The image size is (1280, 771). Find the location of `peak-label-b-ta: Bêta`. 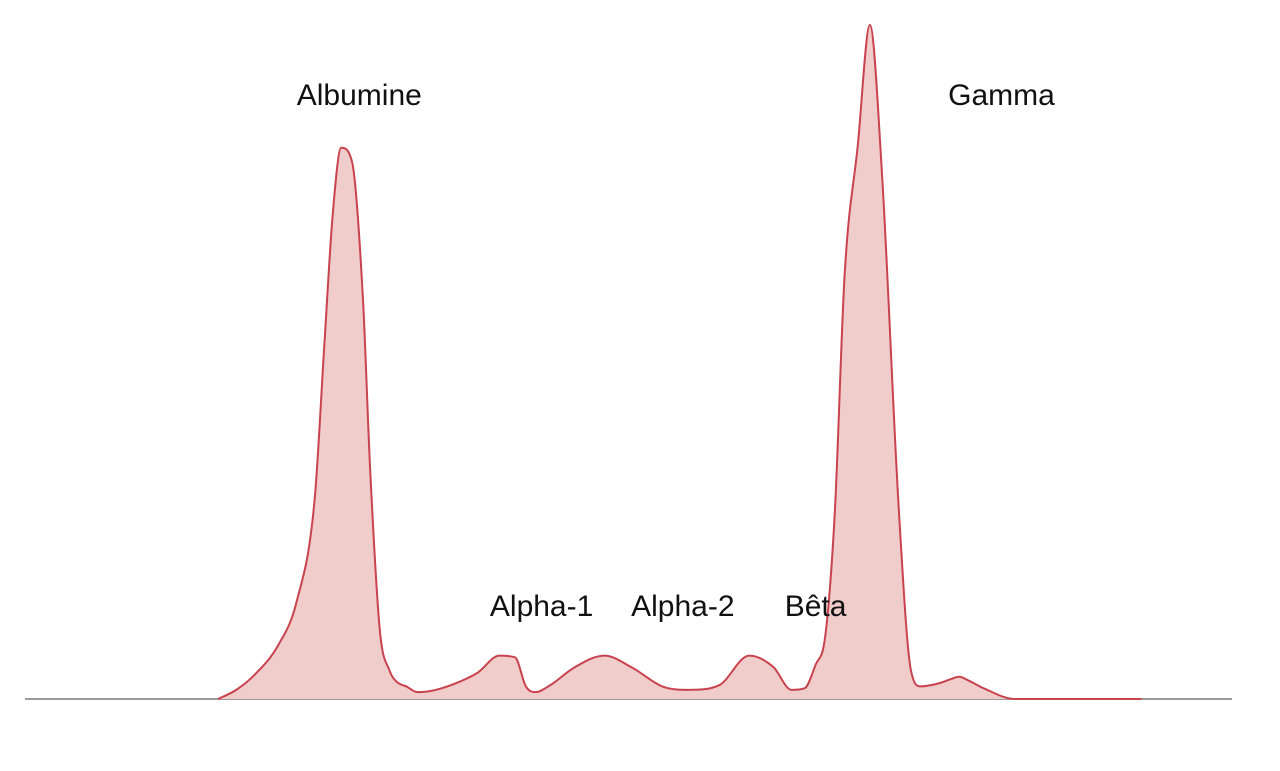

peak-label-b-ta: Bêta is located at coordinates (816, 606).